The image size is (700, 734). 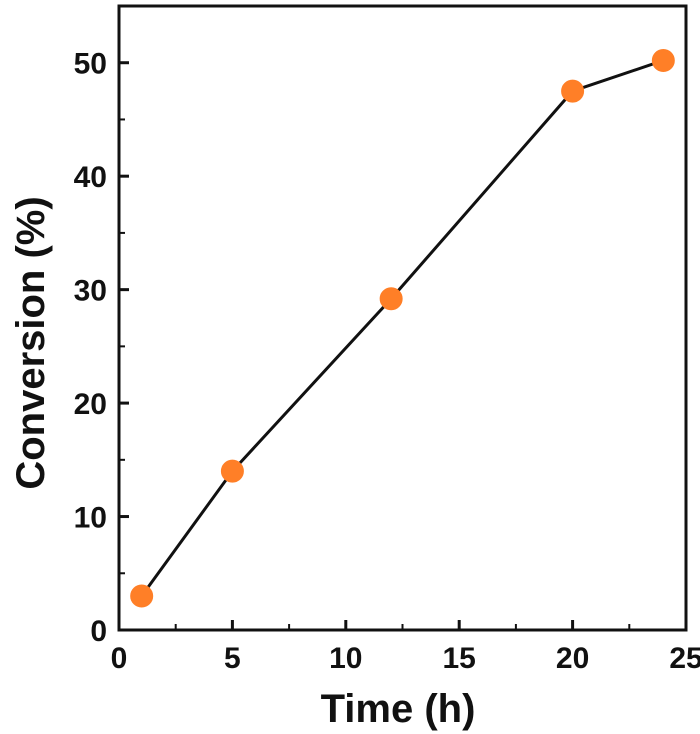 What do you see at coordinates (119, 658) in the screenshot?
I see `x-tick-label: 0` at bounding box center [119, 658].